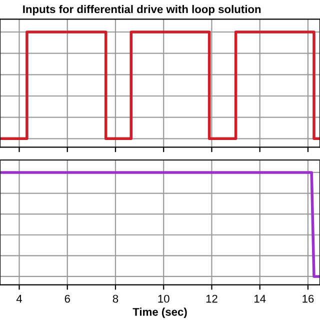  I want to click on x-tick-label: 12, so click(212, 298).